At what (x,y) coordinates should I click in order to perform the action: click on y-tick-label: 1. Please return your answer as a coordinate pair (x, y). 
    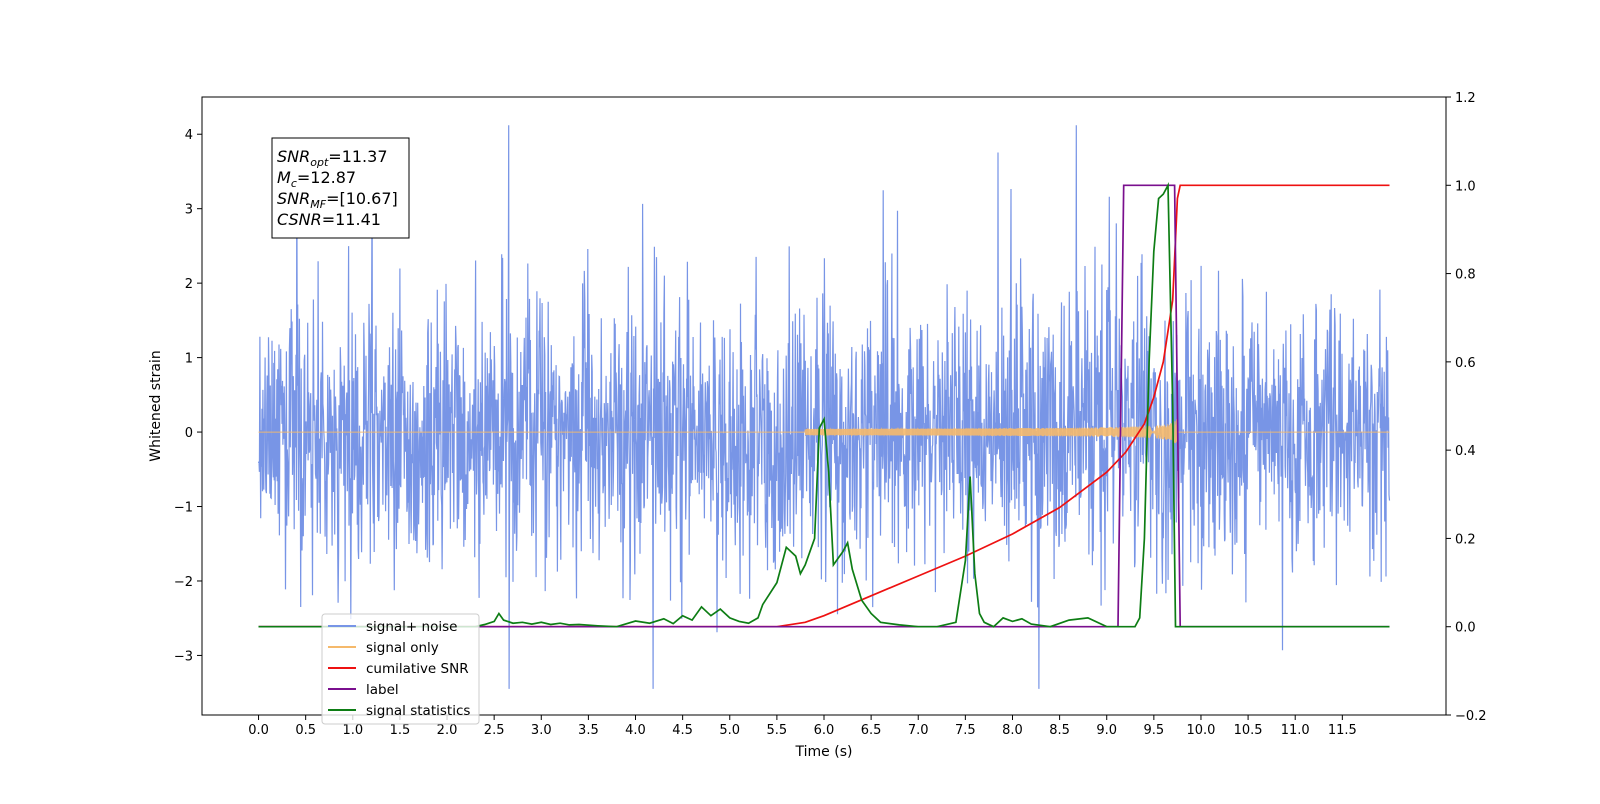
    Looking at the image, I should click on (189, 359).